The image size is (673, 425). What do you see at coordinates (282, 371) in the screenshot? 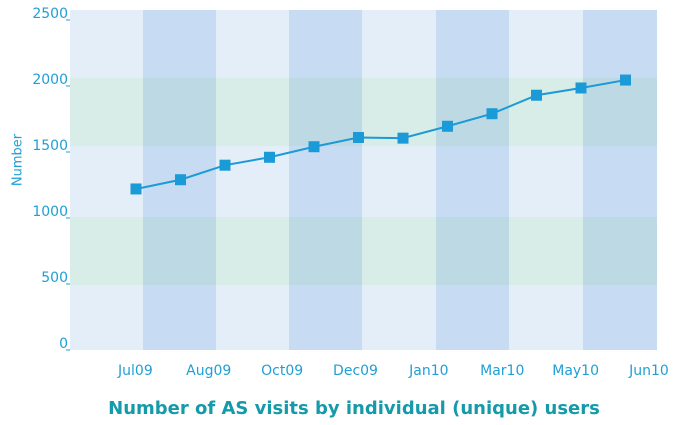
I see `x-tick-label: Oct09` at bounding box center [282, 371].